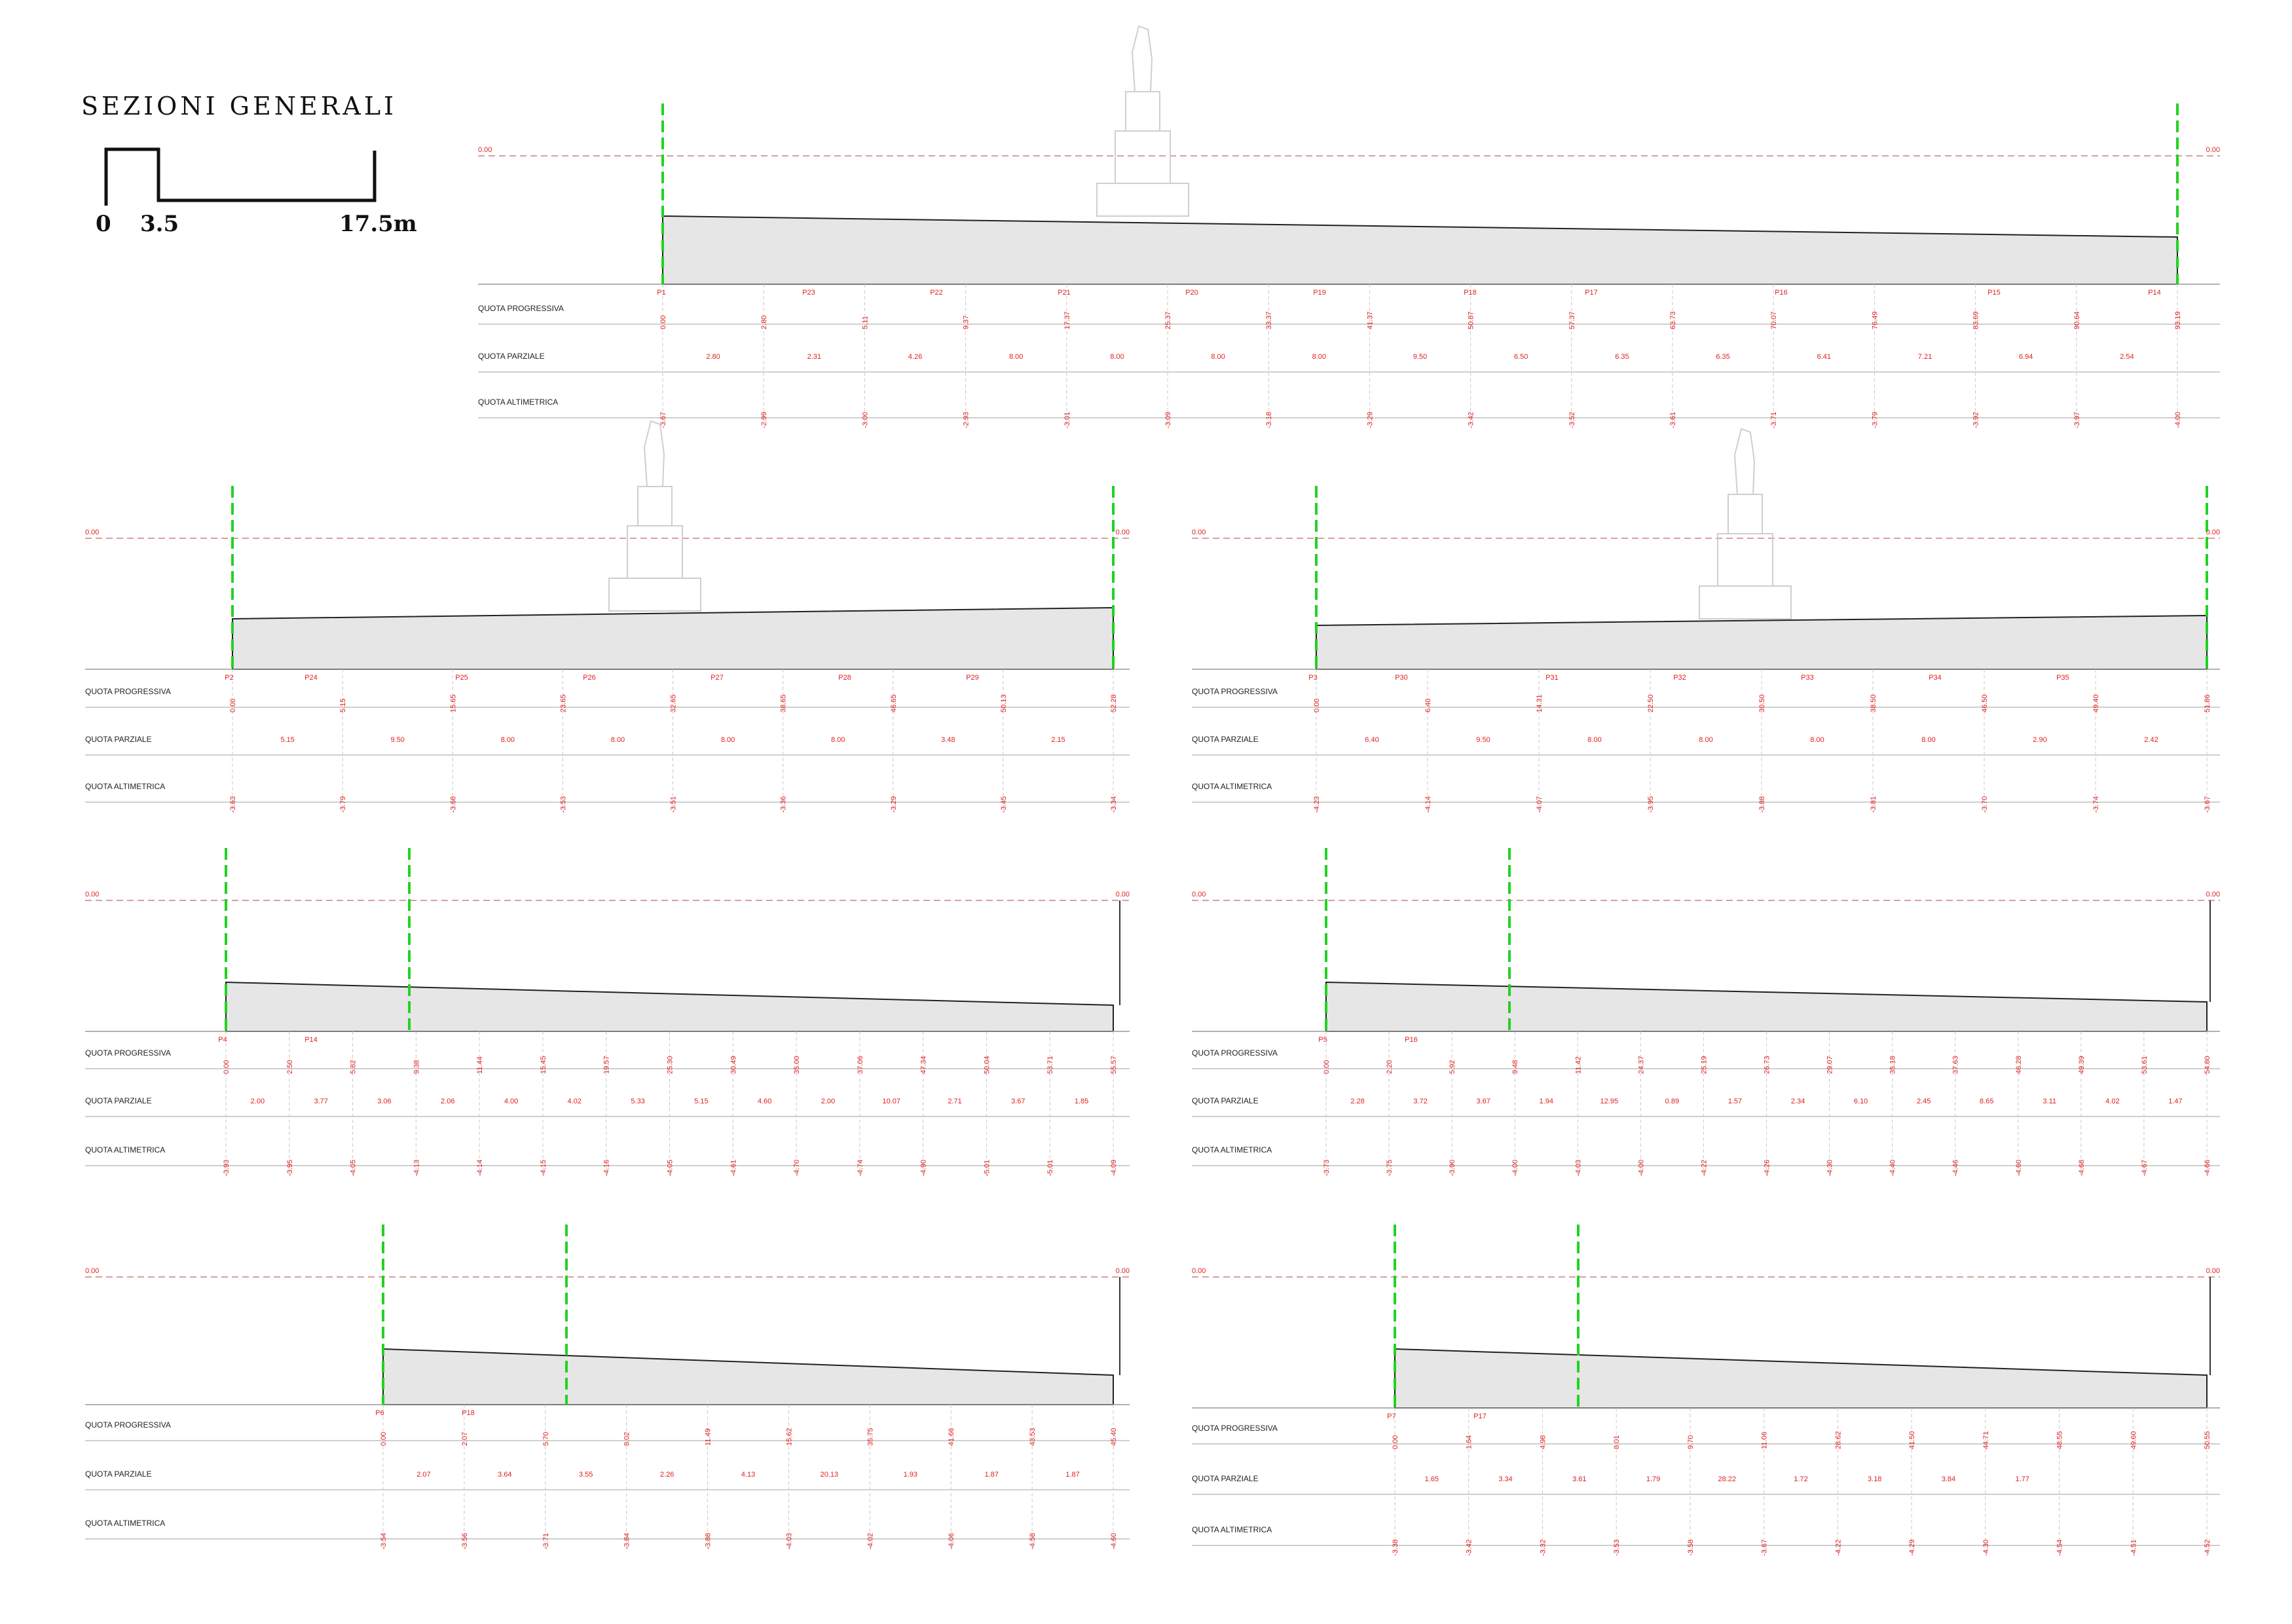  Describe the element at coordinates (1317, 804) in the screenshot. I see `altimetrica-value-section-3-0: -4.23` at that location.